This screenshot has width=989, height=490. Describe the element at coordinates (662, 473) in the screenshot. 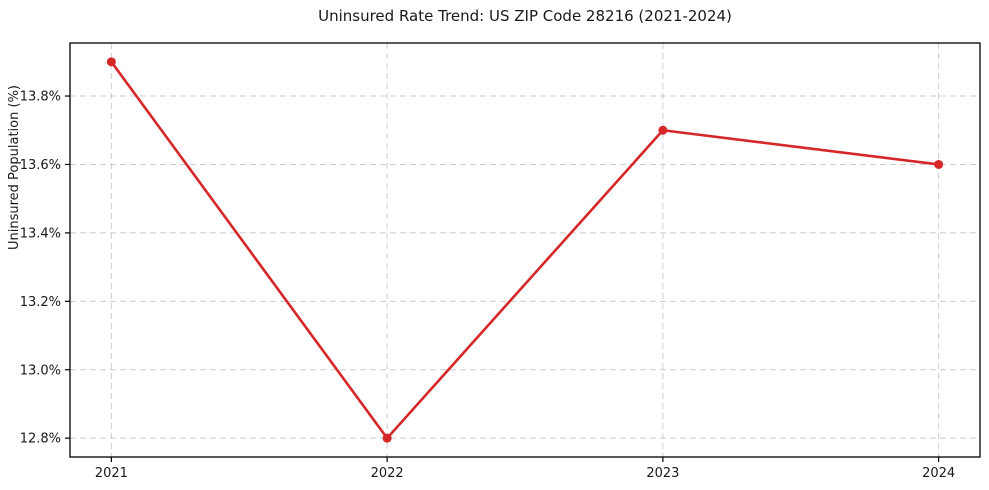

I see `x-tick-label: 2023` at that location.